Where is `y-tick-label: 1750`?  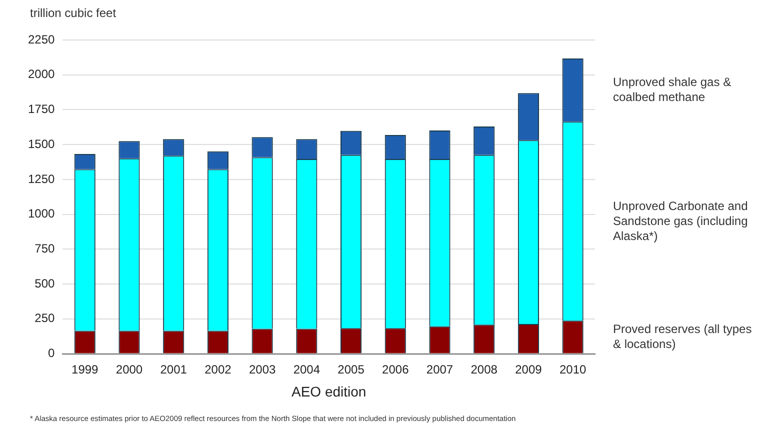
y-tick-label: 1750 is located at coordinates (42, 109).